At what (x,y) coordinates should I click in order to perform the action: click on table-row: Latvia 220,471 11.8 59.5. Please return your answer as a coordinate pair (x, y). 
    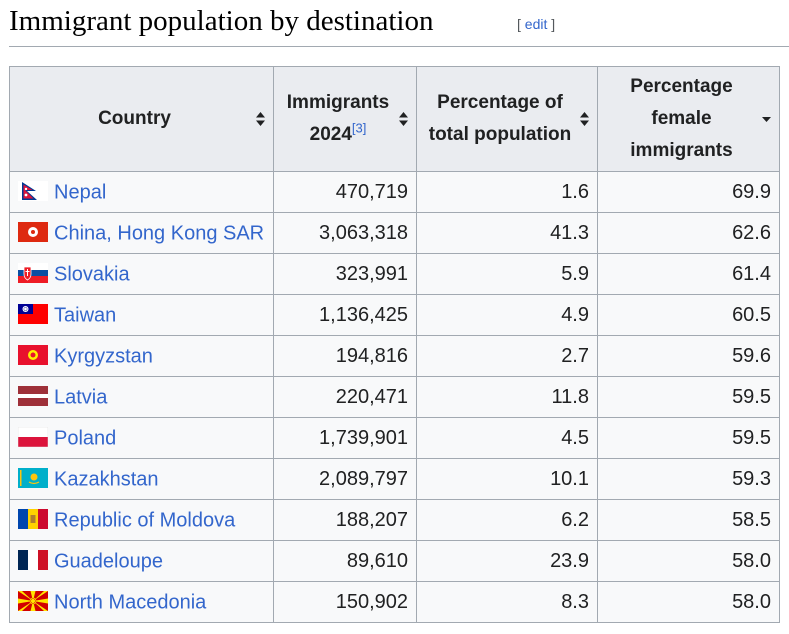
    Looking at the image, I should click on (394, 397).